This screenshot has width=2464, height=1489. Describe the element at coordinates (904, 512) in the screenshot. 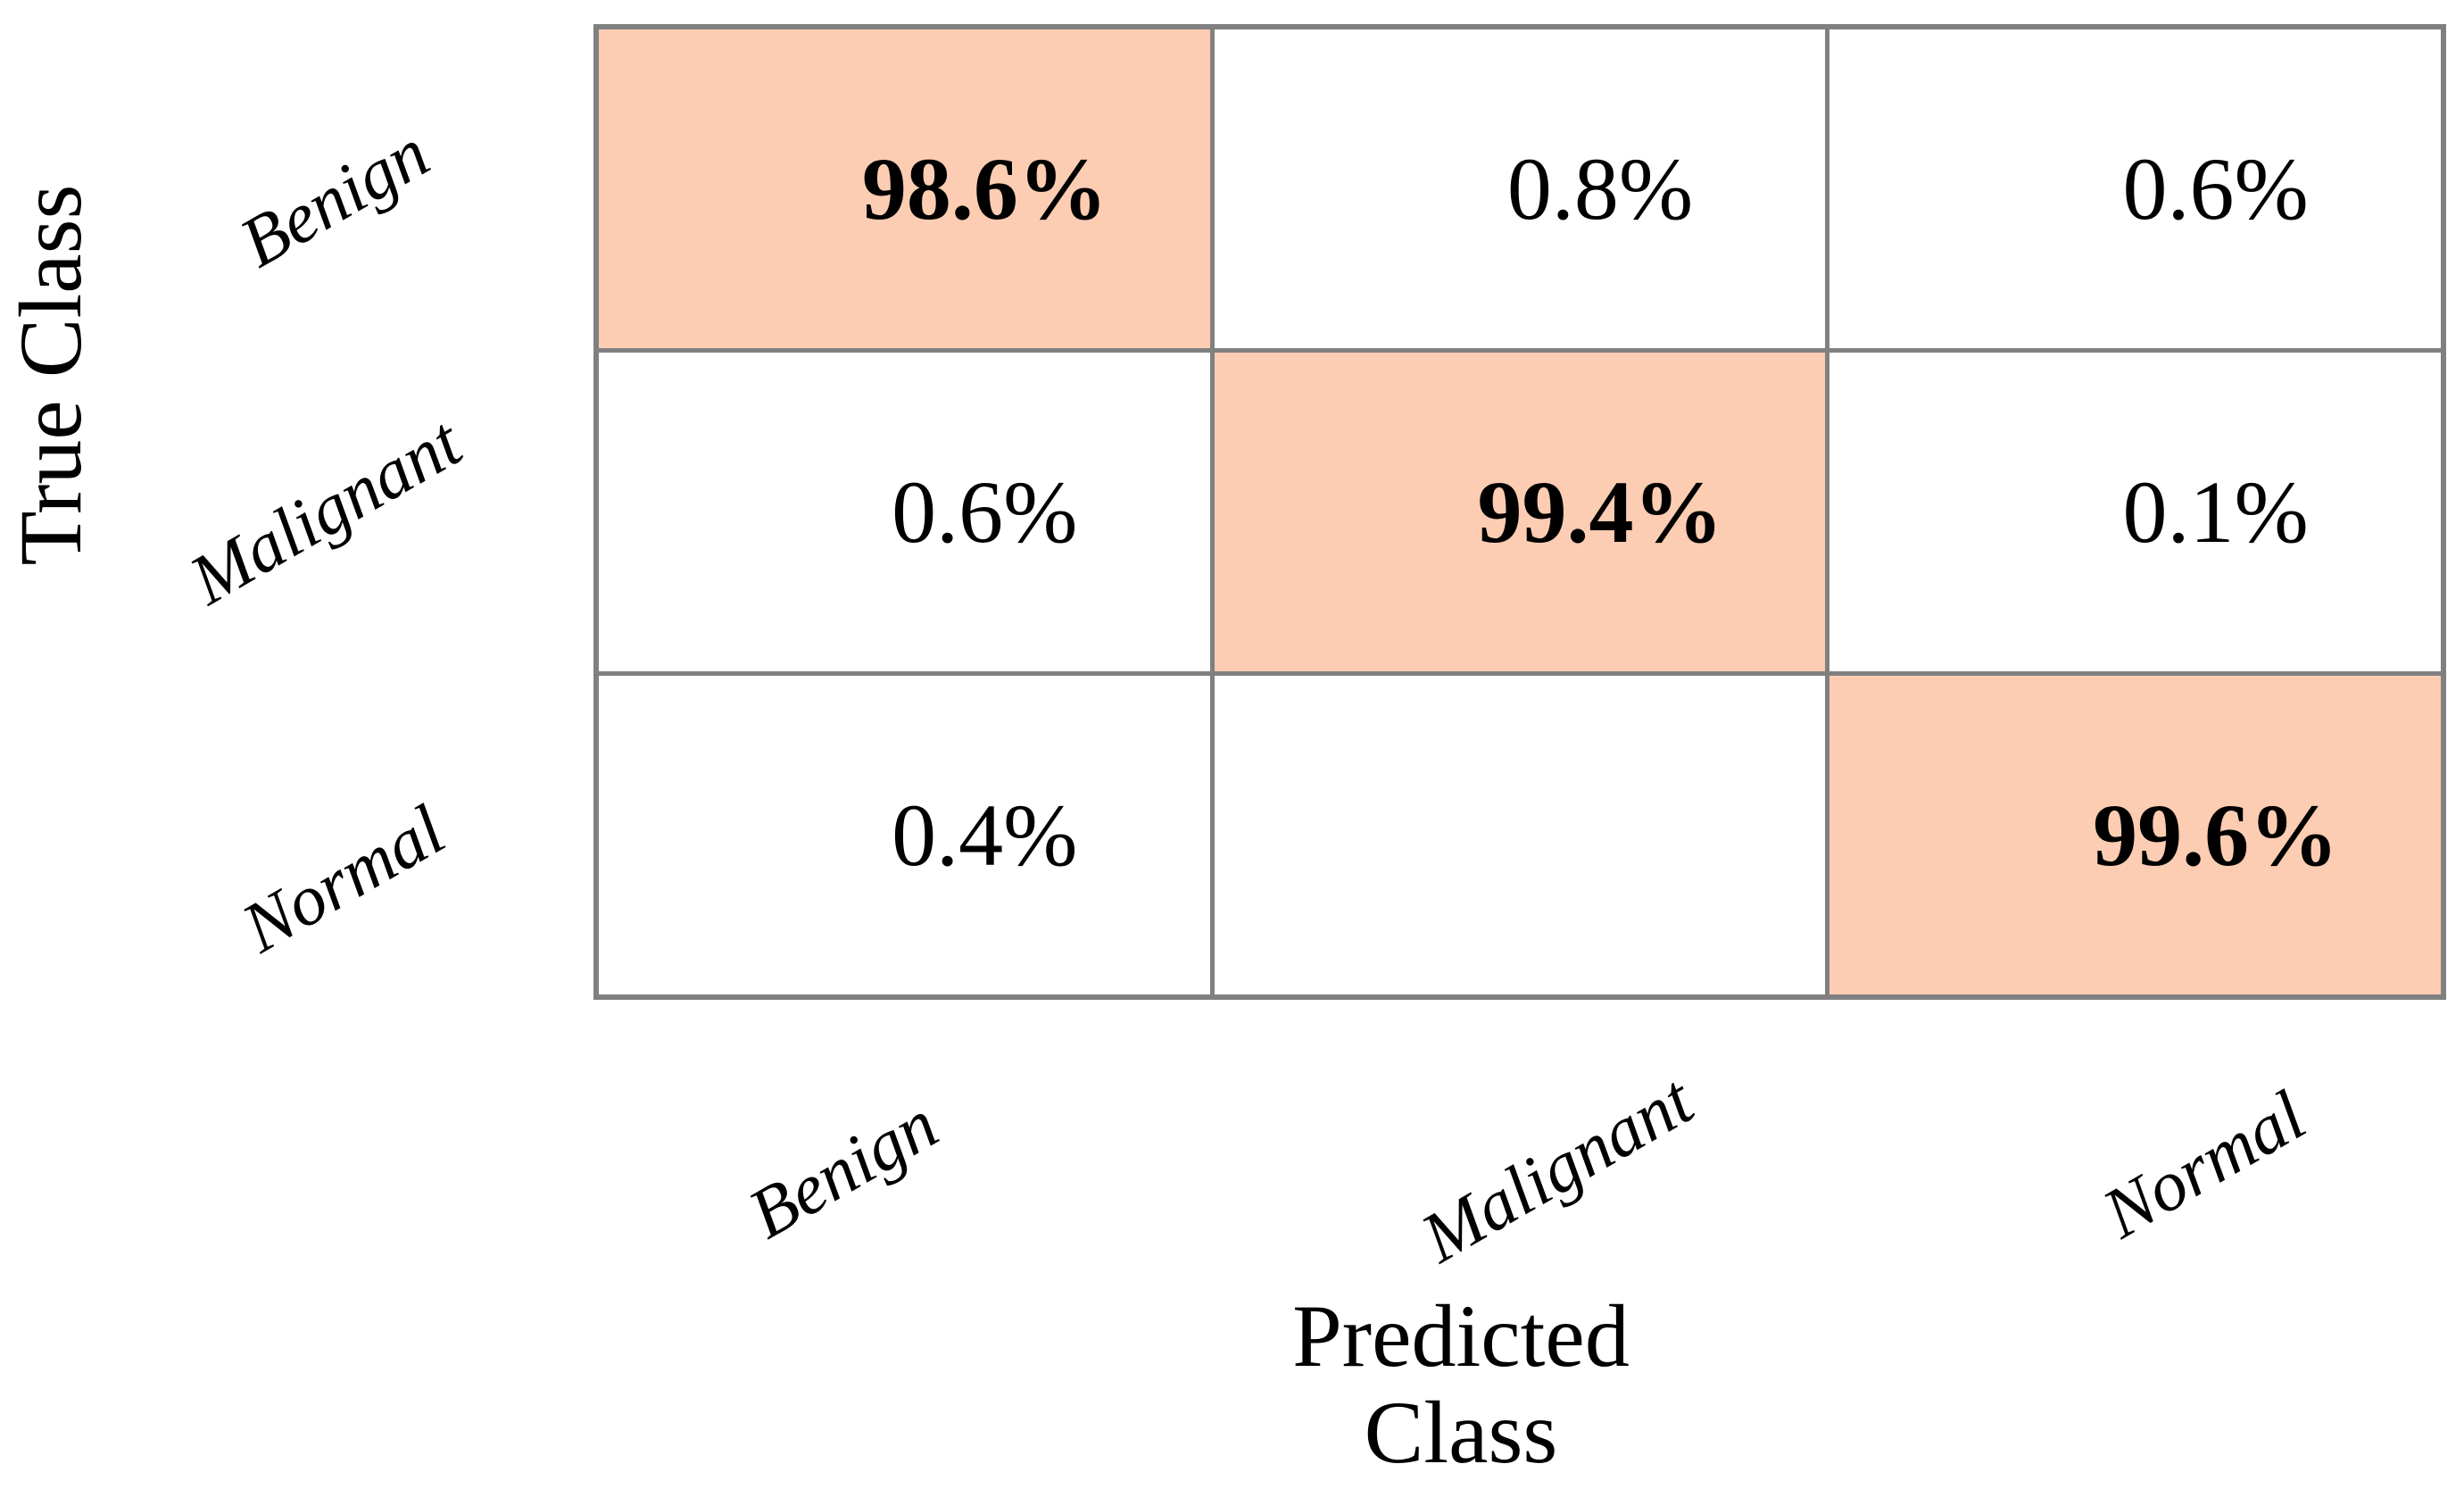

I see `cell-malignant-benign: 0.6%` at that location.